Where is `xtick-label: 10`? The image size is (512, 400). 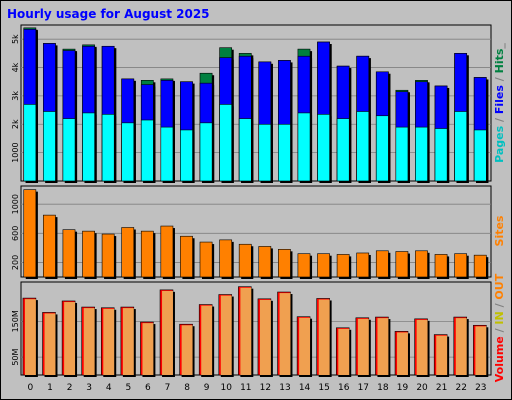 xtick-label: 10 is located at coordinates (227, 388).